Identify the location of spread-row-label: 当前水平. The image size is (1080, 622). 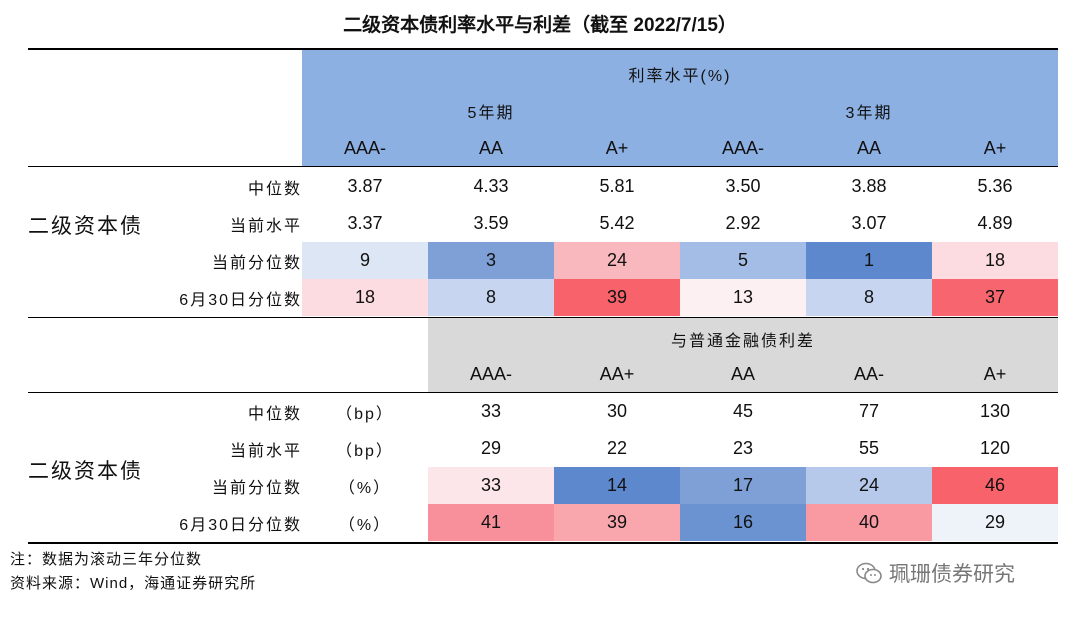
(265, 451).